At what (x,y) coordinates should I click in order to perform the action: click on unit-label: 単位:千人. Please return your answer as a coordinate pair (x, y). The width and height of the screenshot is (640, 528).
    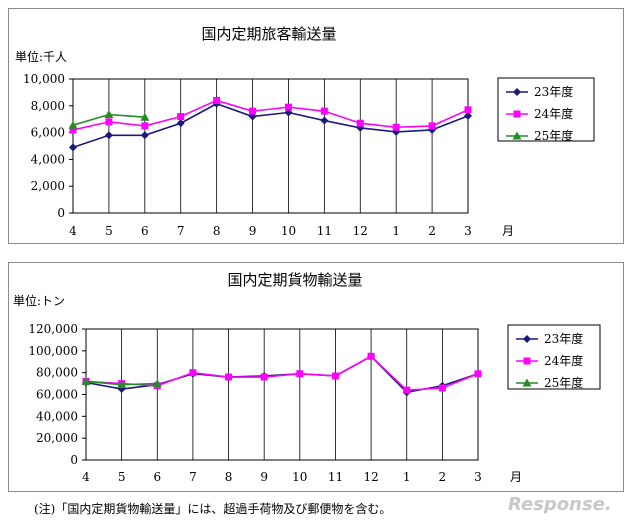
    Looking at the image, I should click on (41, 56).